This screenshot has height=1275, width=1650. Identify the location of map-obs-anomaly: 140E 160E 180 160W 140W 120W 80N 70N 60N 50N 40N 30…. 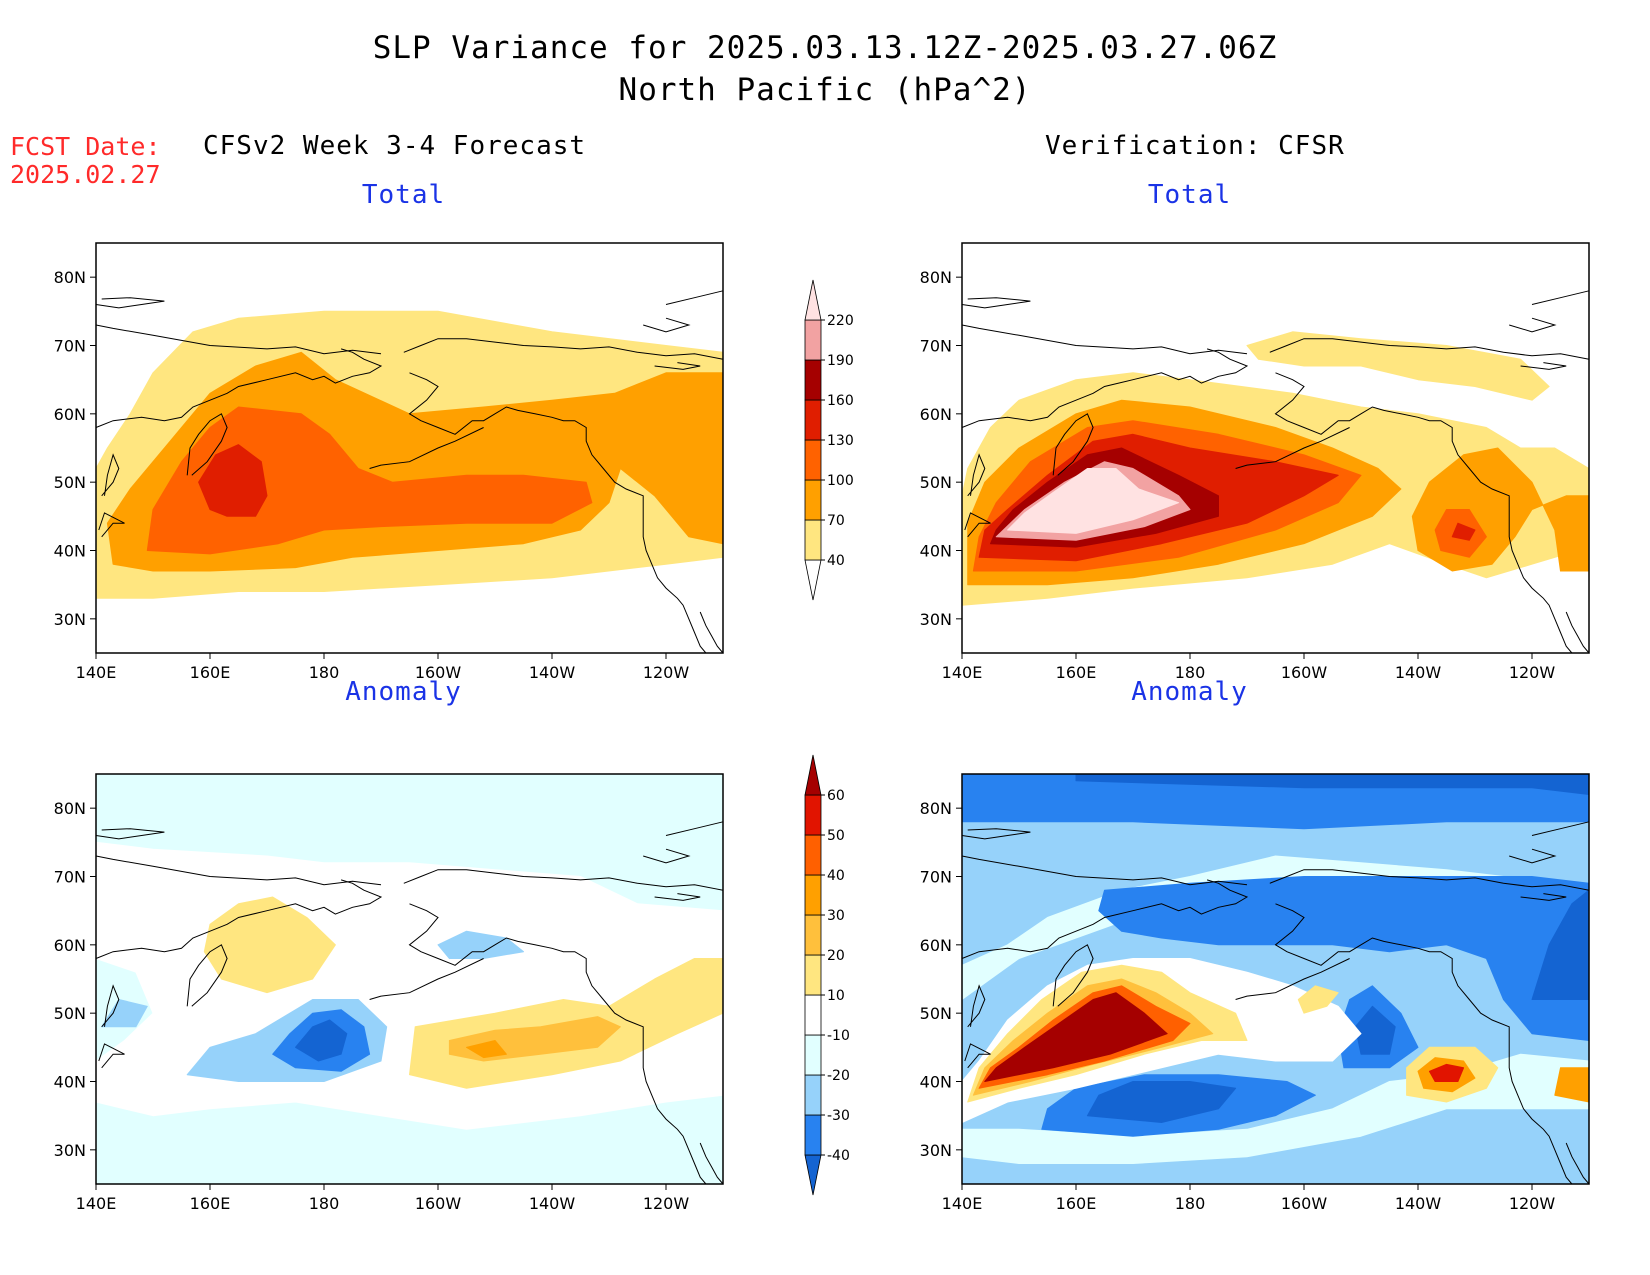
(1255, 993).